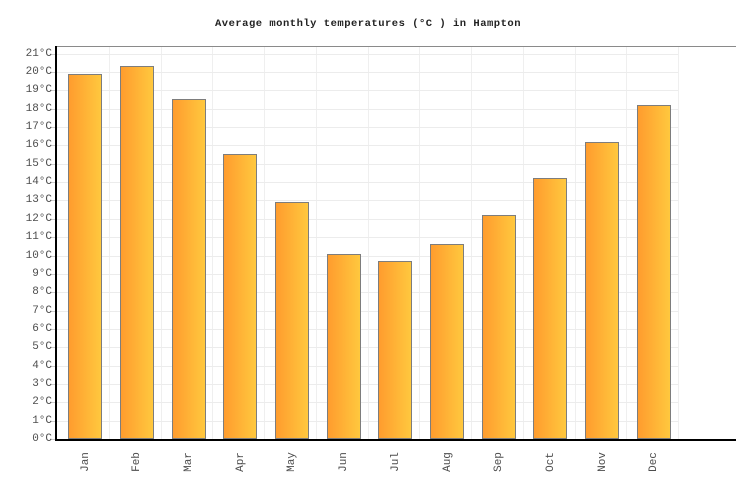 The image size is (736, 500). What do you see at coordinates (395, 349) in the screenshot?
I see `bar-jul` at bounding box center [395, 349].